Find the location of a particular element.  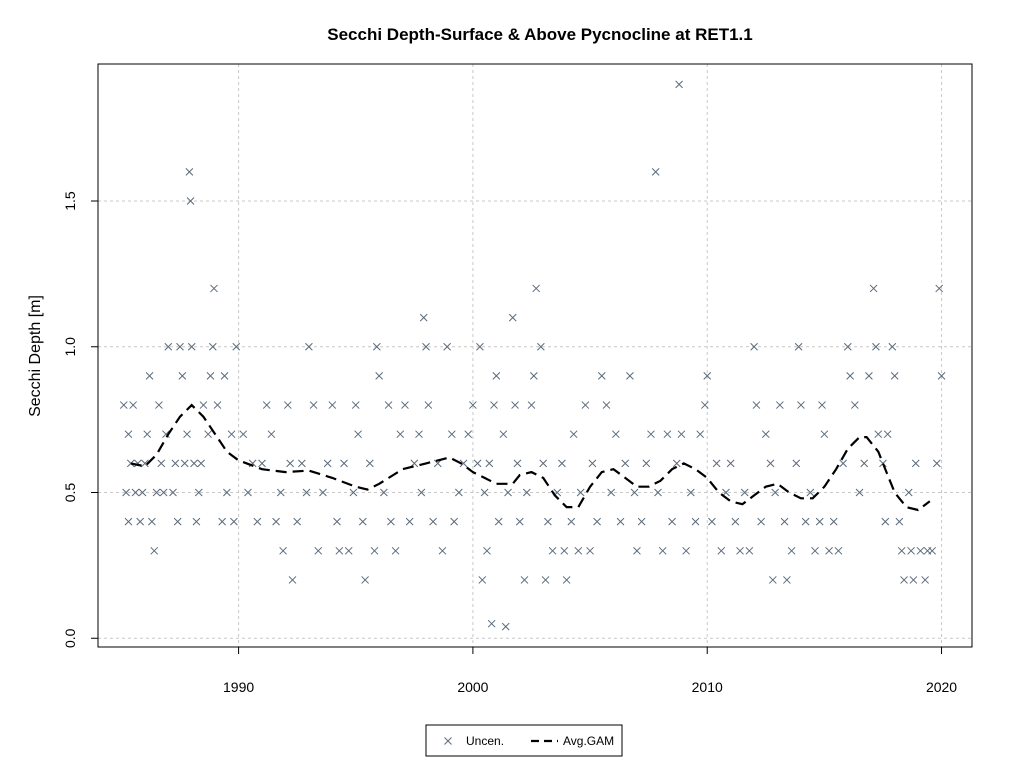

legend-label-gam: Avg.GAM is located at coordinates (588, 741).